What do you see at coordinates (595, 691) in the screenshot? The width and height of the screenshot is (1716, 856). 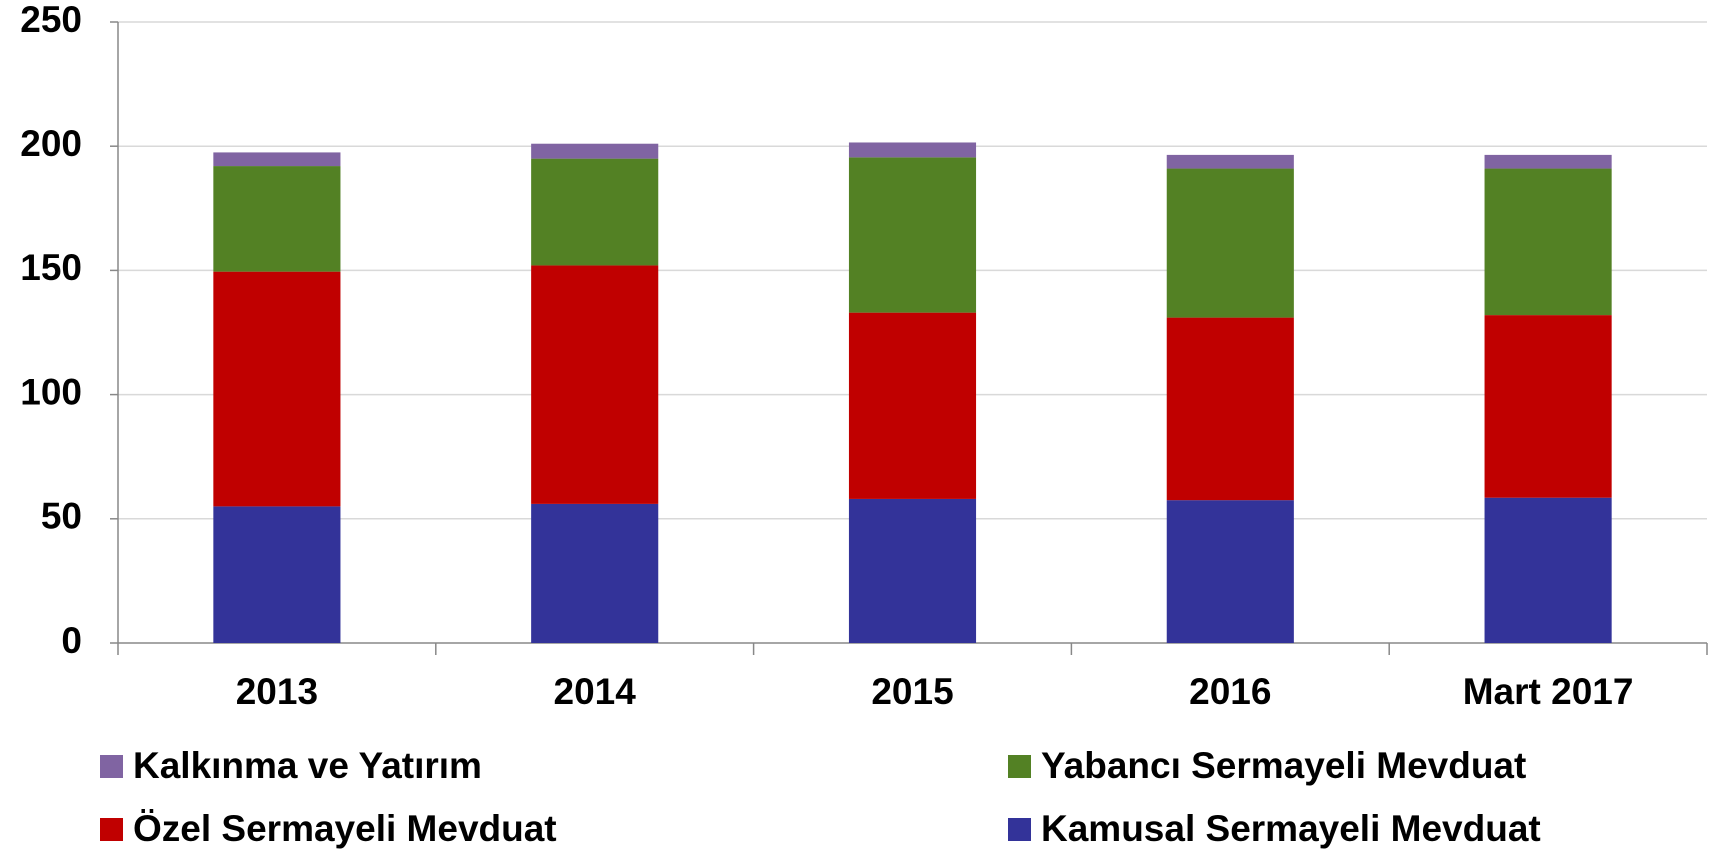 I see `x-tick-label: 2014` at bounding box center [595, 691].